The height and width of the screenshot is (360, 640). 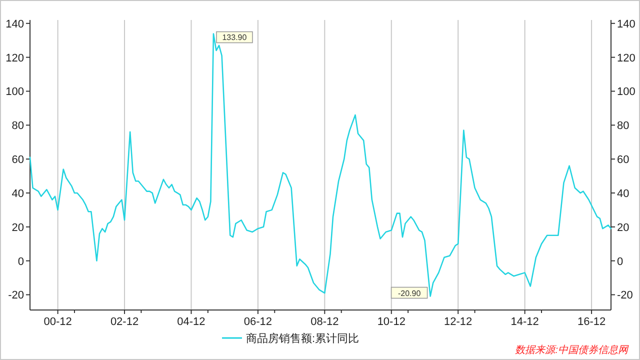 What do you see at coordinates (524, 322) in the screenshot?
I see `tick-label: 14-12` at bounding box center [524, 322].